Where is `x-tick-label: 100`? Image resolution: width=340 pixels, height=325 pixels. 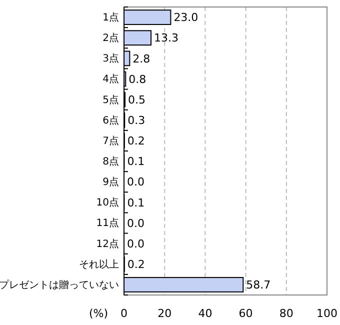 x-tick-label: 100 is located at coordinates (327, 313).